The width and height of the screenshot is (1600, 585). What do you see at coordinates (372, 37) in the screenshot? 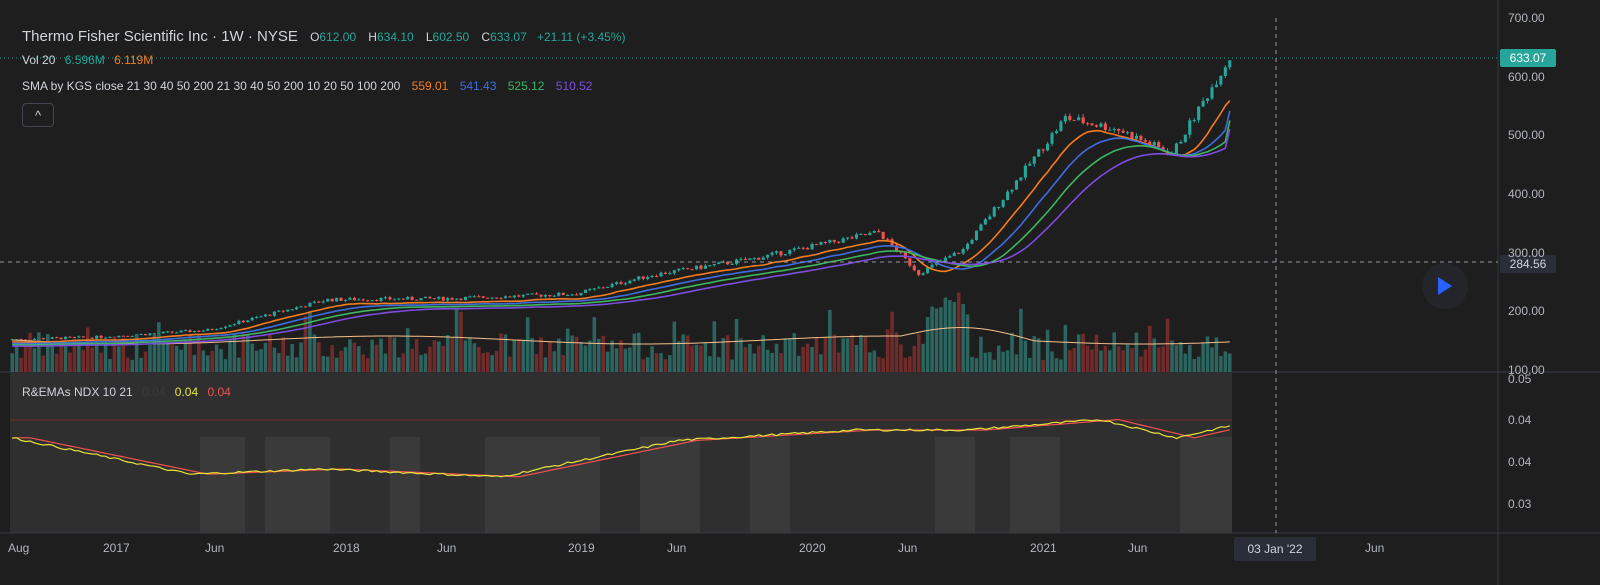
I see `high-label: H` at bounding box center [372, 37].